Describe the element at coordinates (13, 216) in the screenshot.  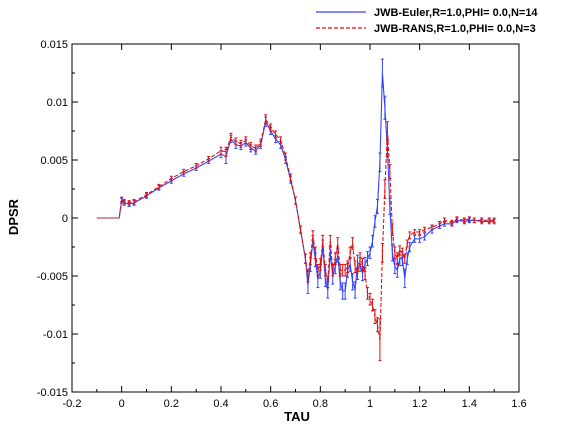
I see `y-axis-title: DPSR` at that location.